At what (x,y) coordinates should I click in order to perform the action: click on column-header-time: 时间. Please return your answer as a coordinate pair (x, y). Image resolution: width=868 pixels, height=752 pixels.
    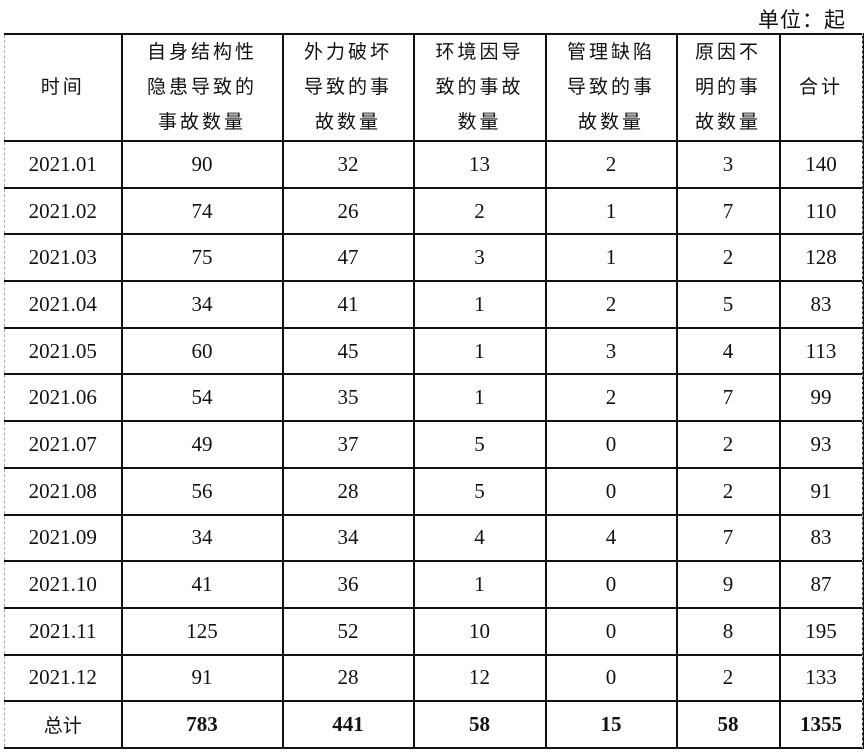
    Looking at the image, I should click on (63, 87).